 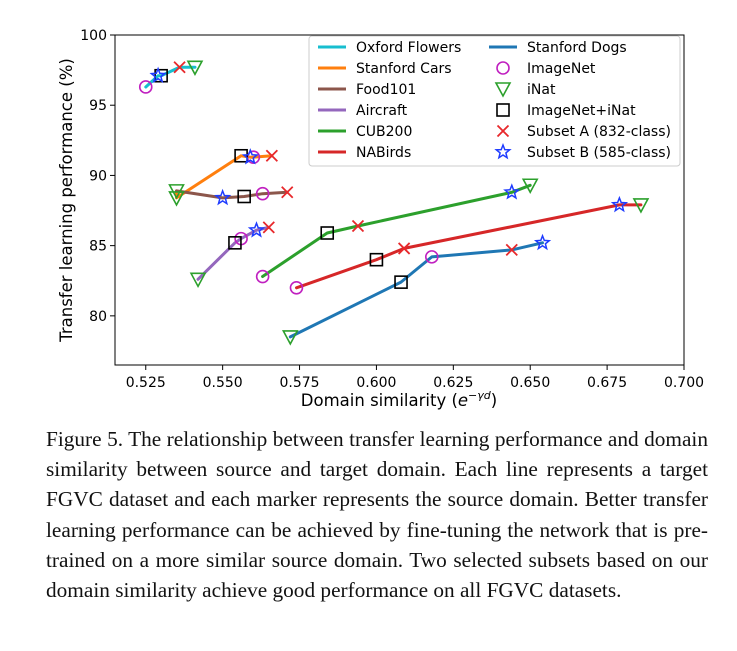 I want to click on x-tick-label: 0.575, so click(x=299, y=383).